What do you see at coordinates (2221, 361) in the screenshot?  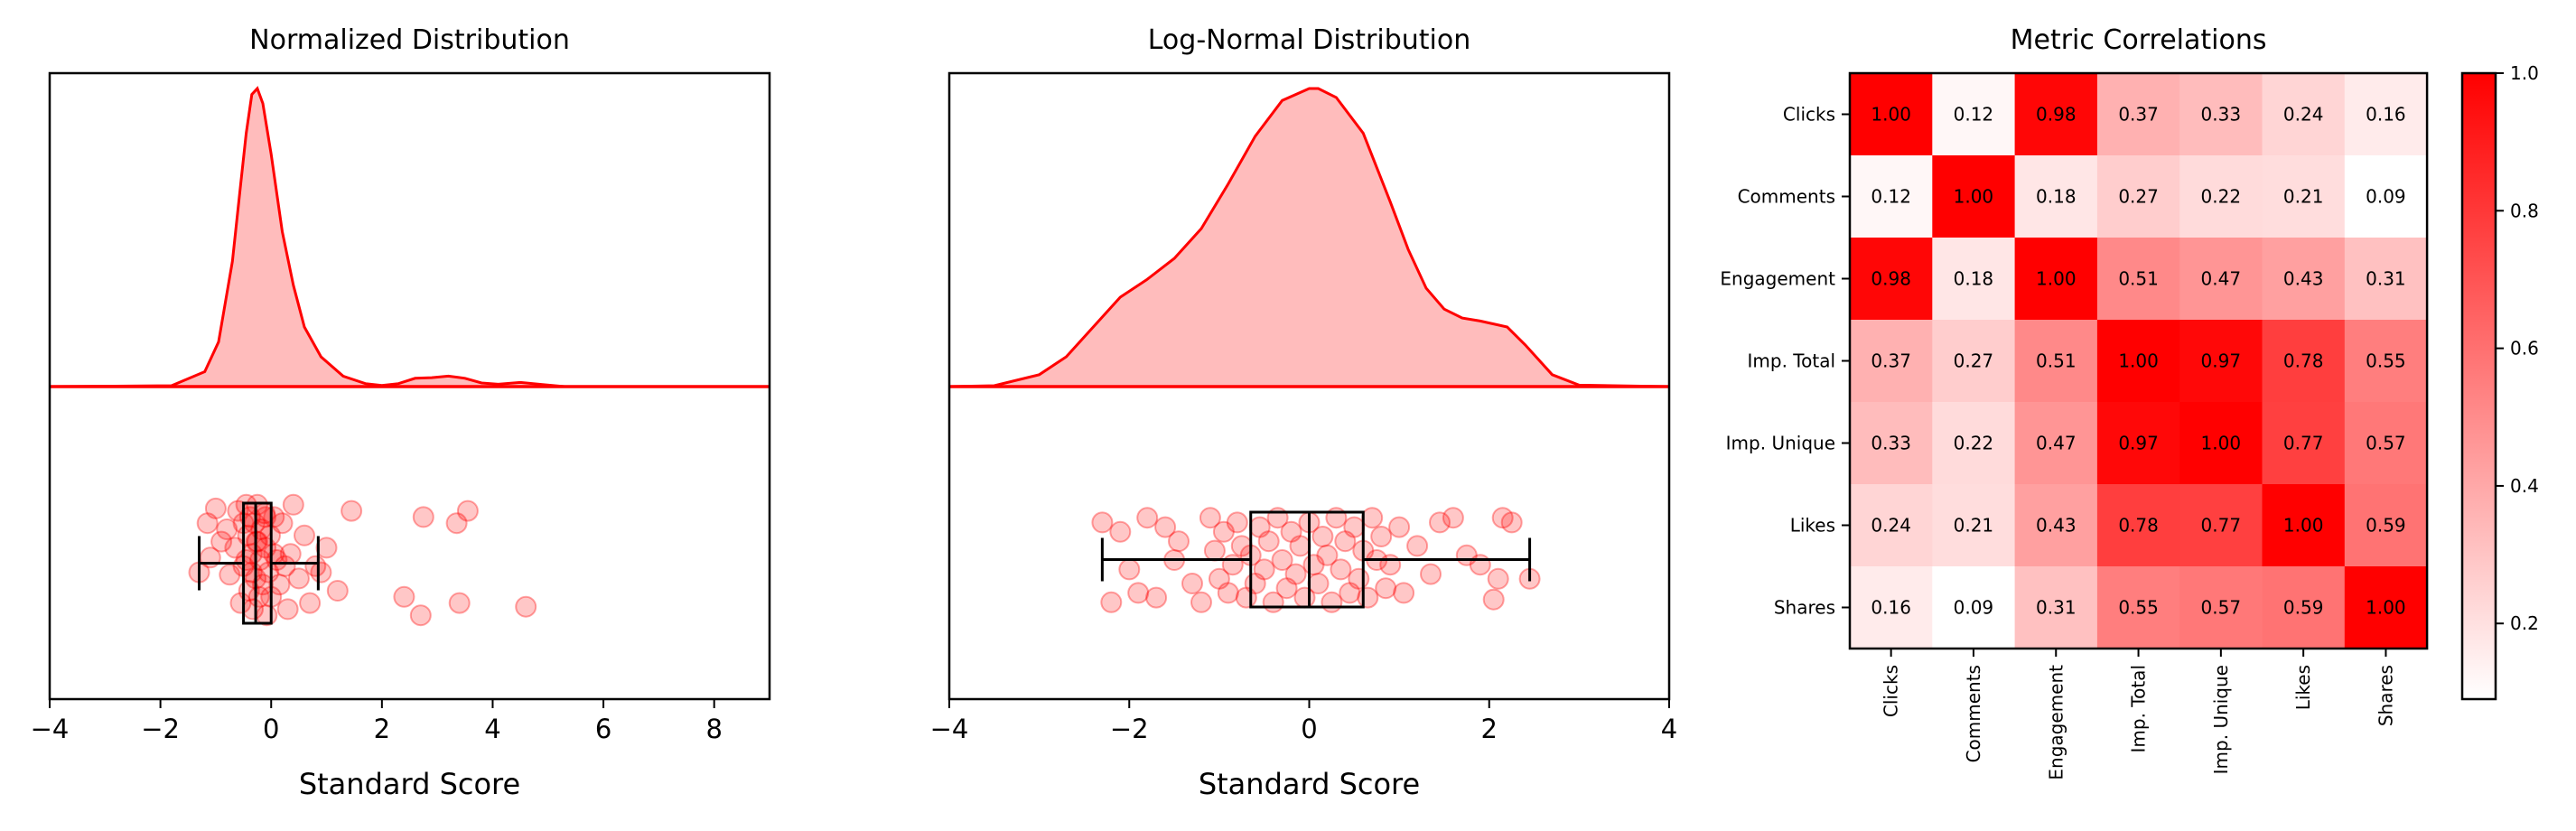 I see `heatmap-cell-value: 0.97` at bounding box center [2221, 361].